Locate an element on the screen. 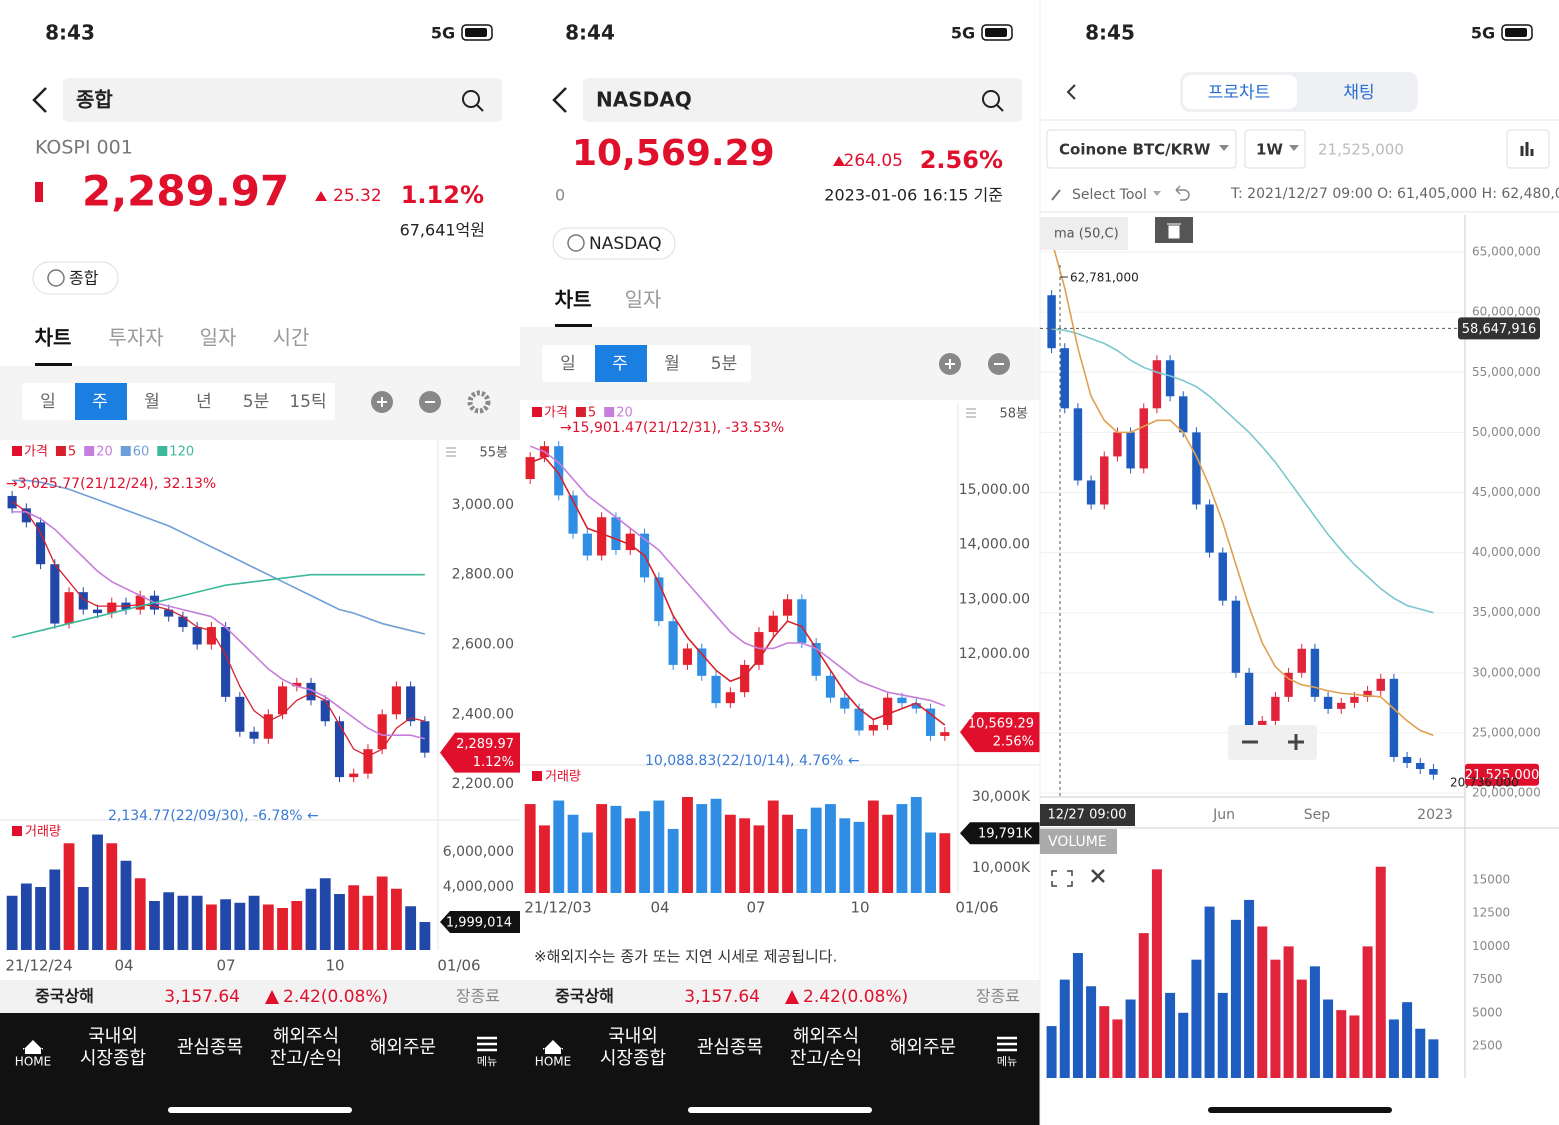 This screenshot has width=1559, height=1125. caret is located at coordinates (1224, 148).